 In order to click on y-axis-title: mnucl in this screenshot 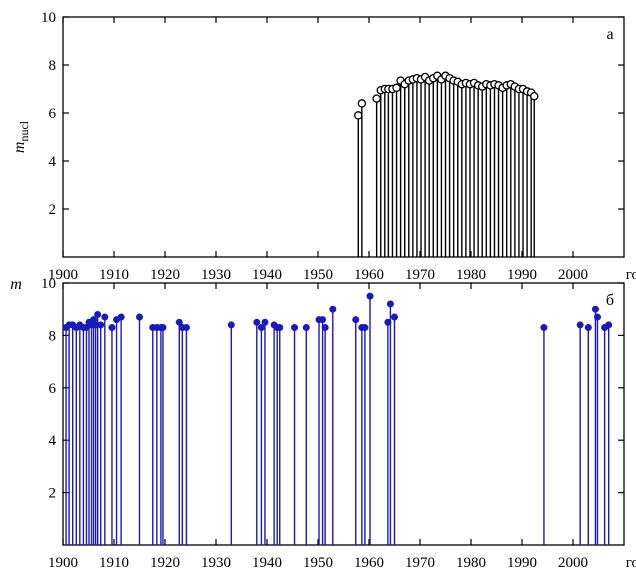, I will do `click(21, 136)`.